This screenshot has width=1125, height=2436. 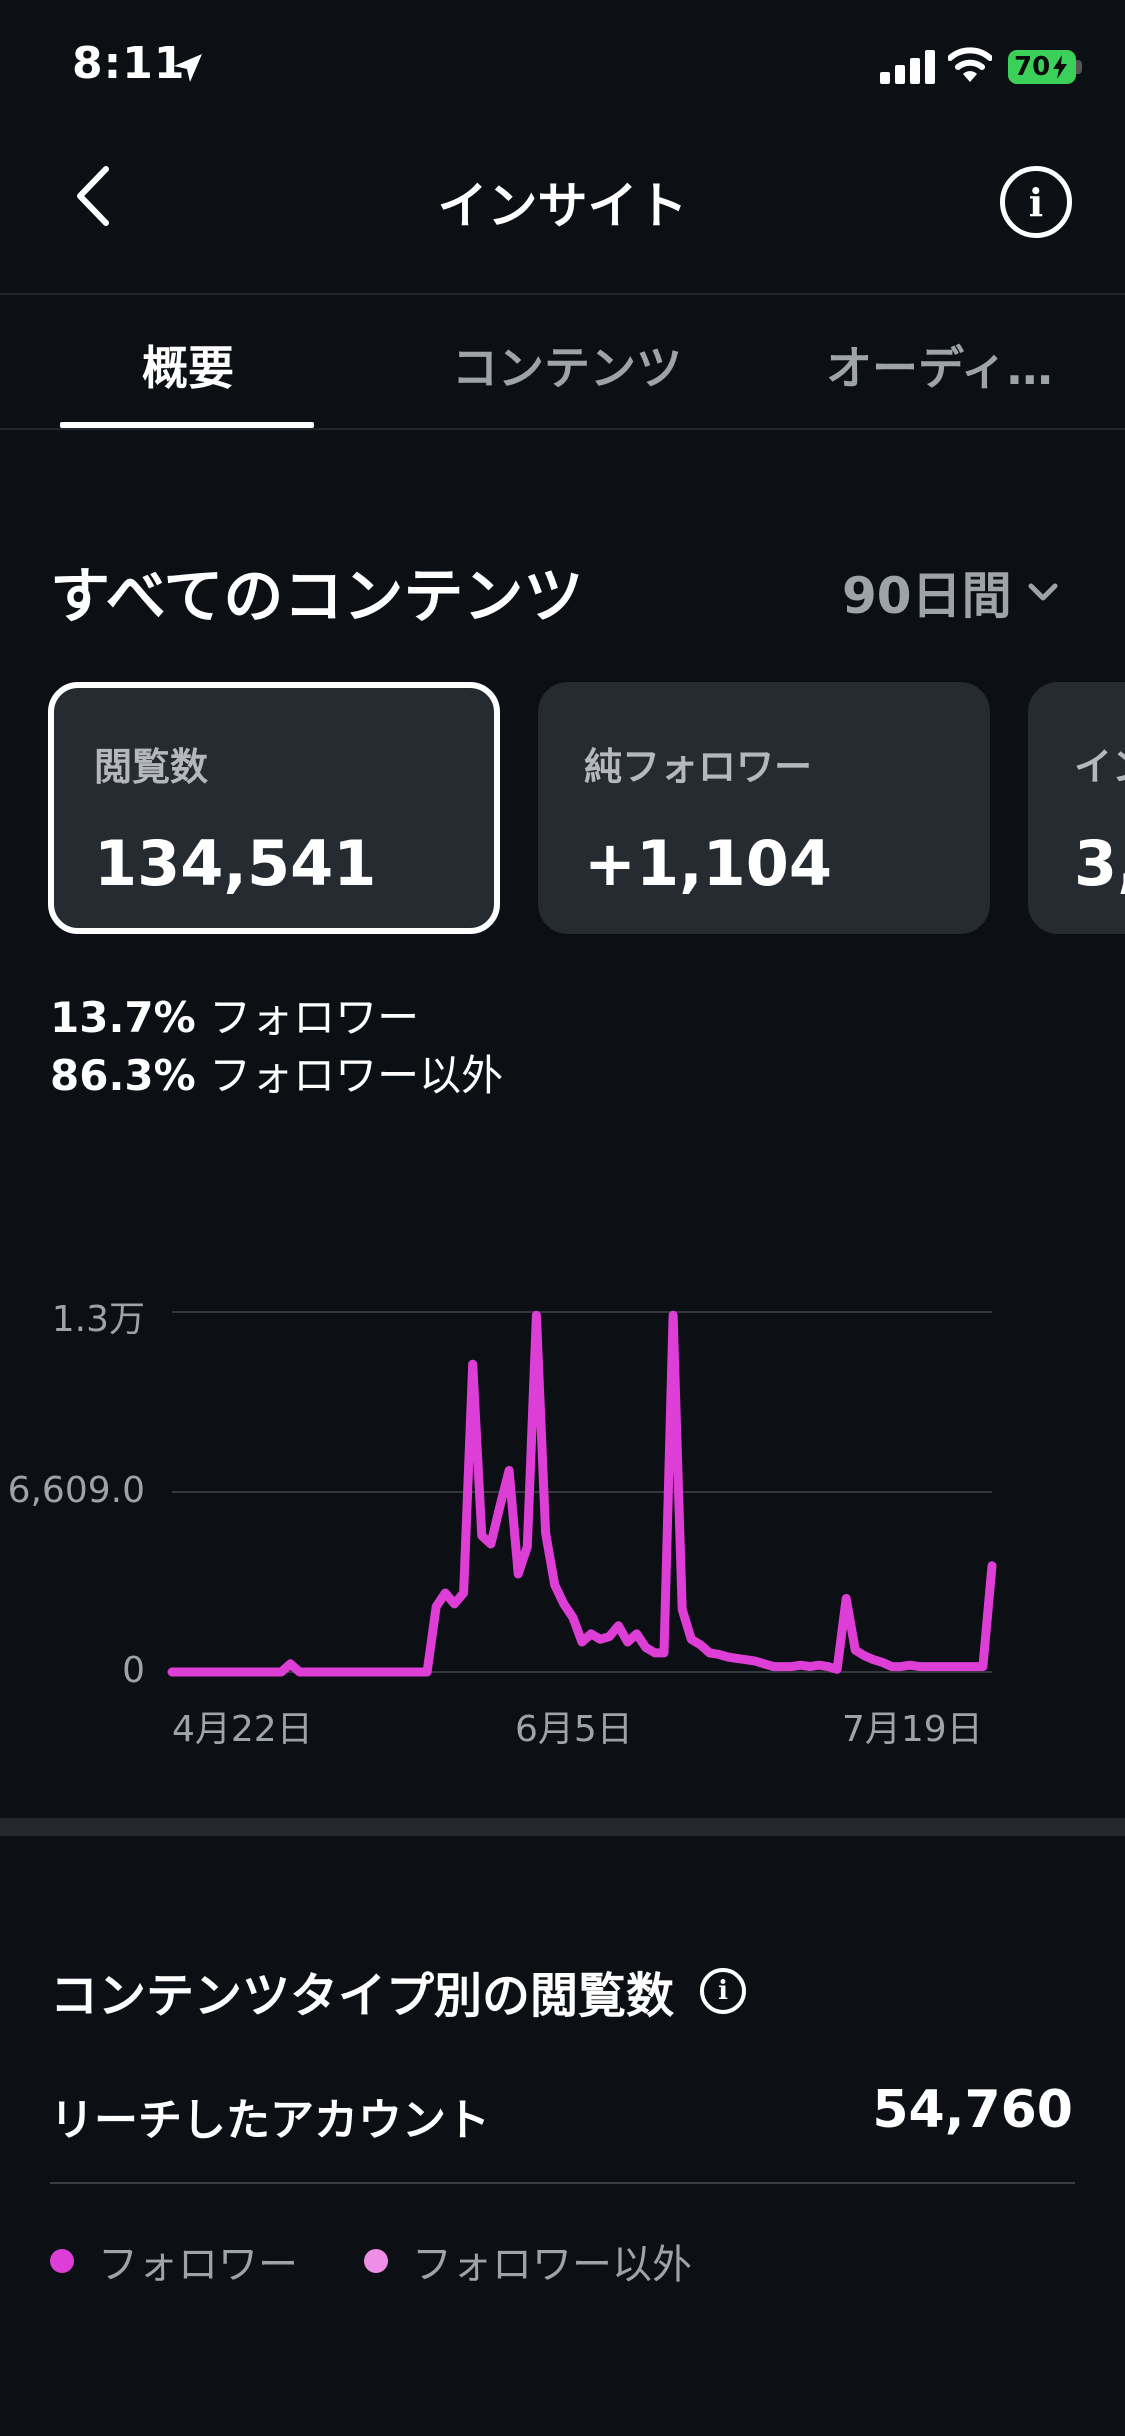 I want to click on tab-content: コンテンツ, so click(x=567, y=368).